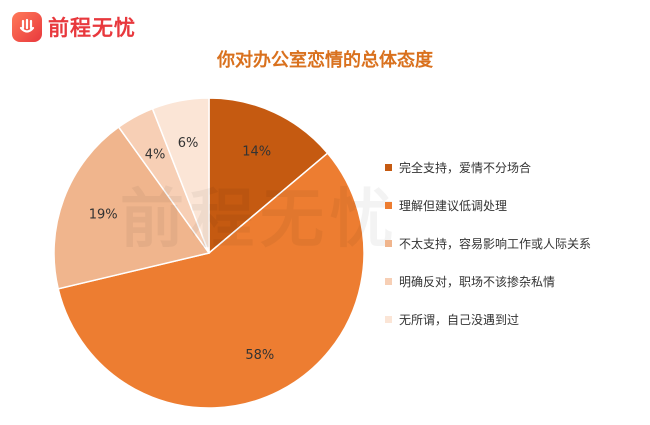  What do you see at coordinates (92, 28) in the screenshot?
I see `brand-name: 前程无忧` at bounding box center [92, 28].